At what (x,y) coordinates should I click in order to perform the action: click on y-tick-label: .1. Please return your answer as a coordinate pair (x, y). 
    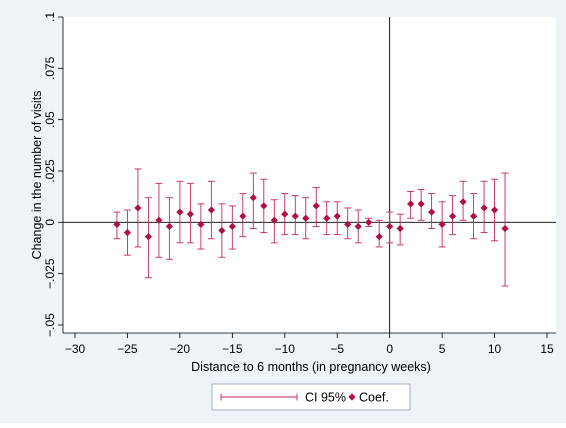
    Looking at the image, I should click on (50, 17).